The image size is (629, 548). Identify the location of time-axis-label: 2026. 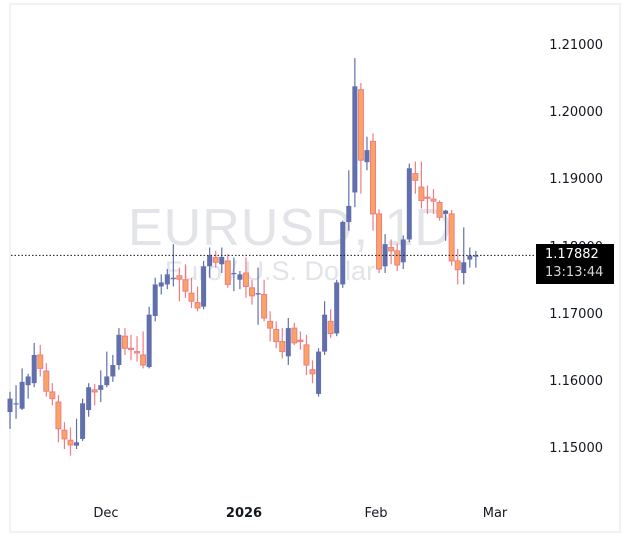
(244, 513).